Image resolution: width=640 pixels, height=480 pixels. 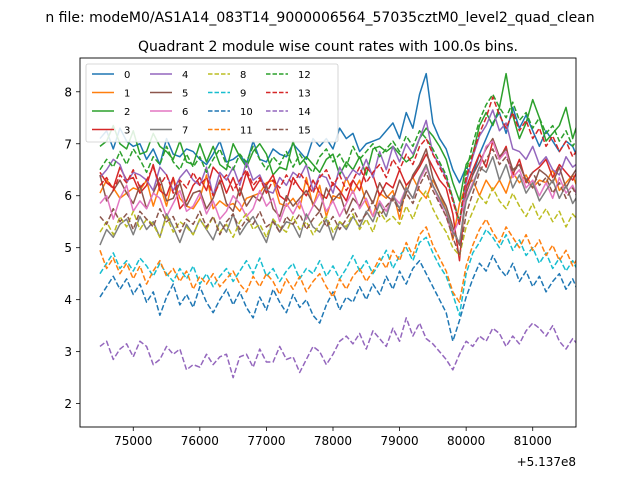 I want to click on x-tick-label: 76000, so click(x=200, y=441).